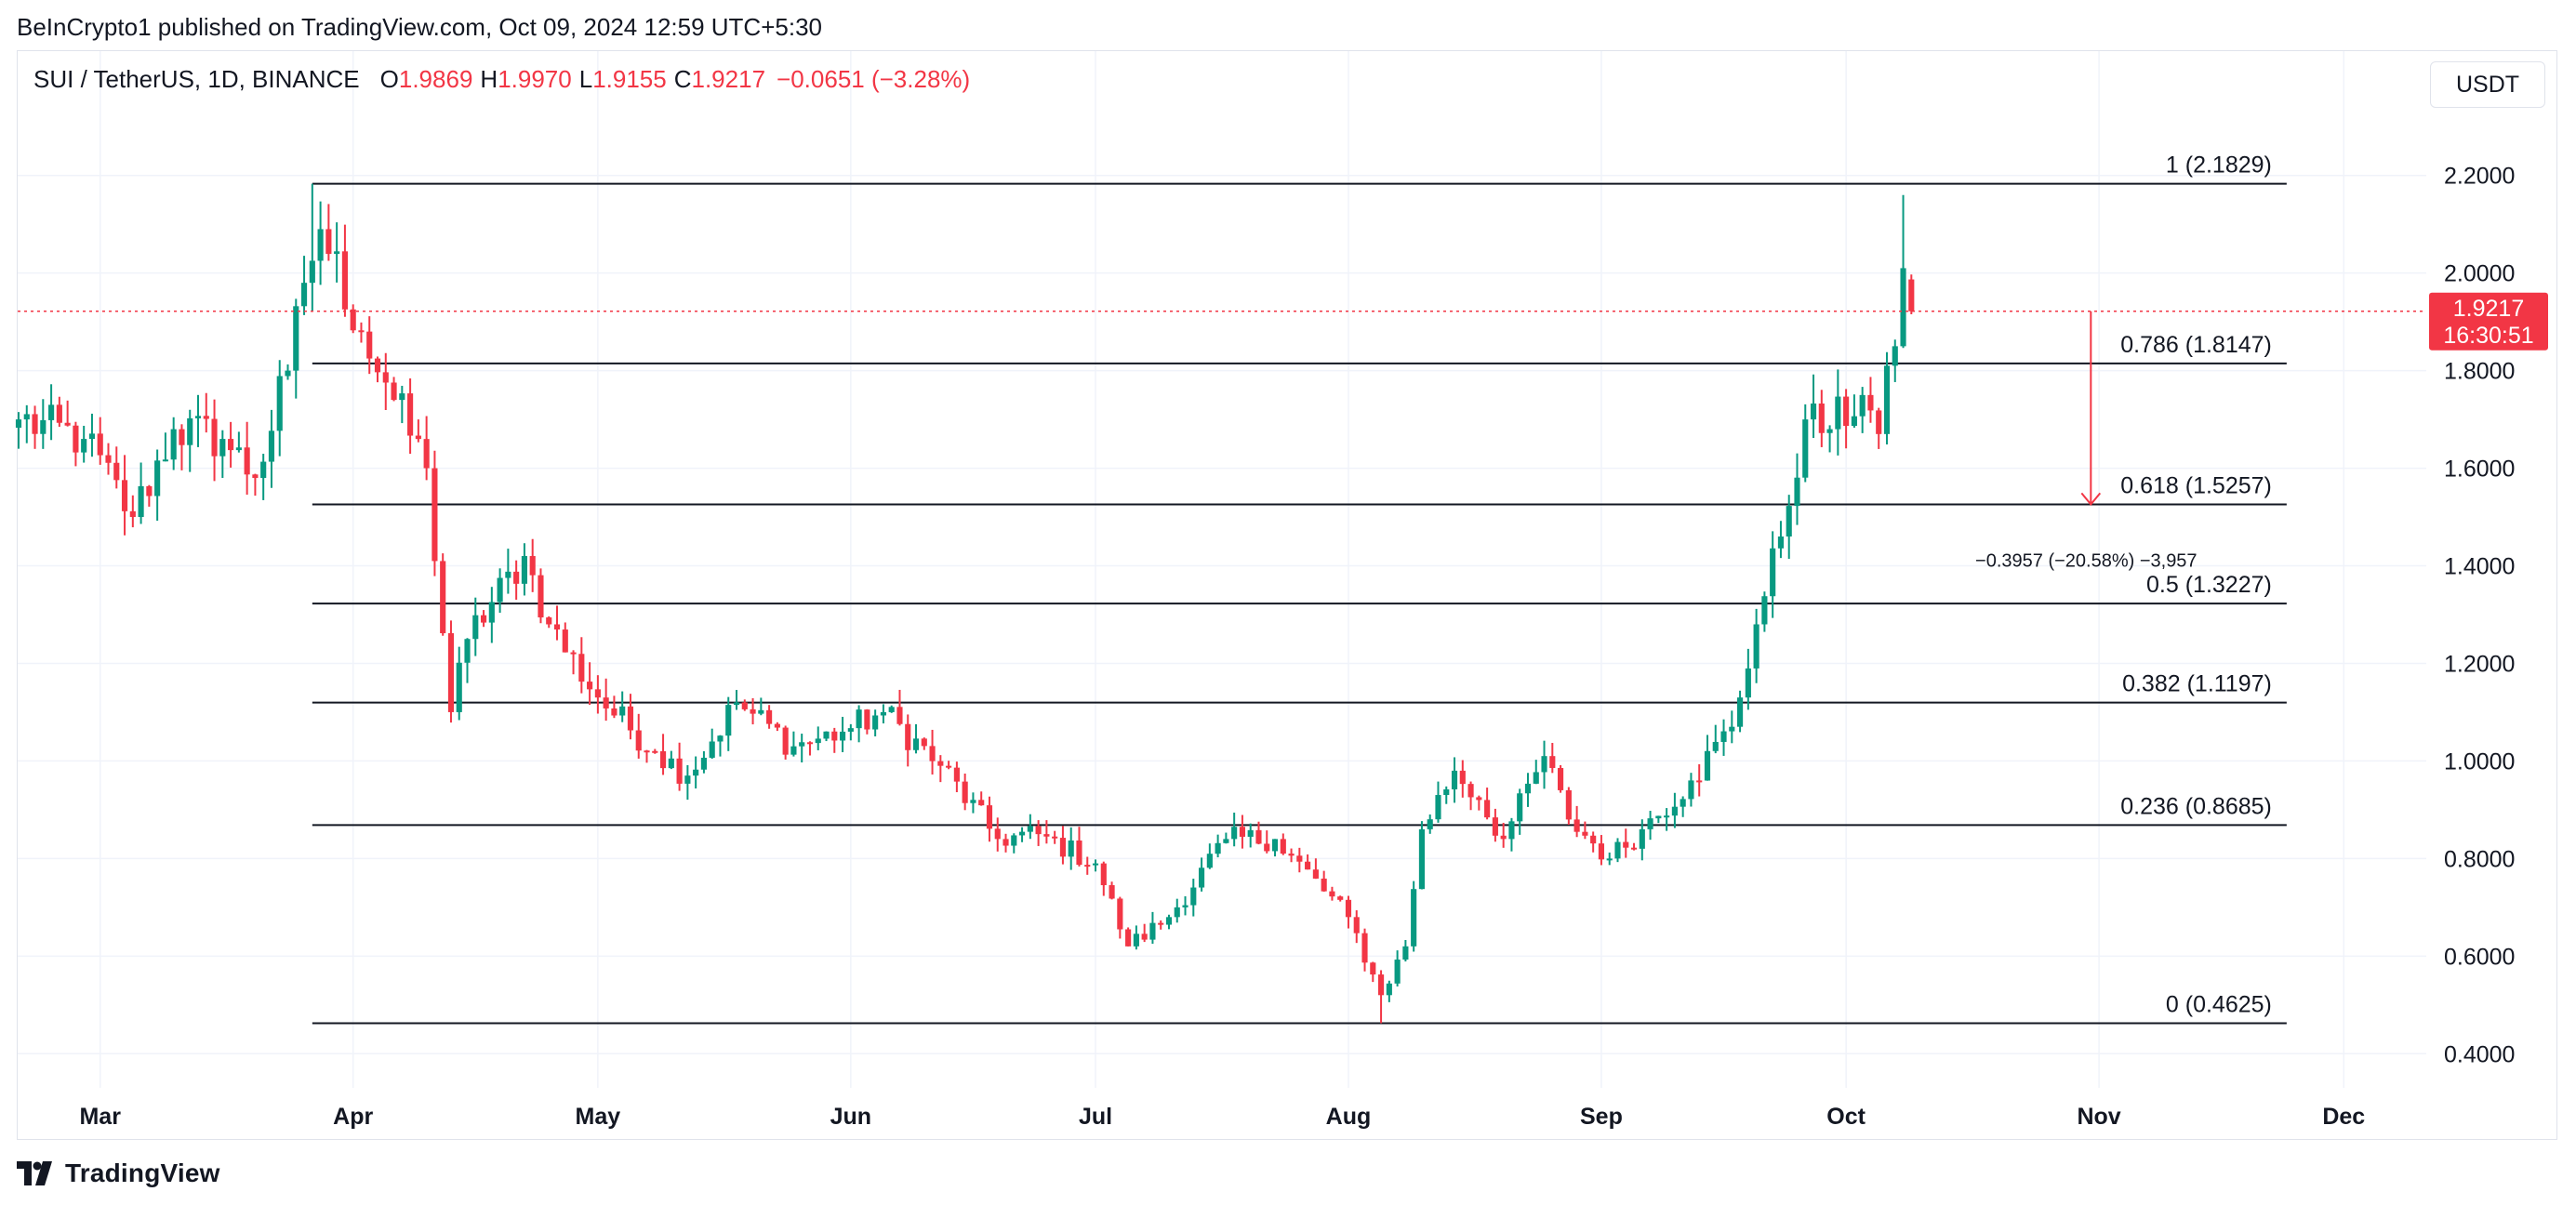 Image resolution: width=2576 pixels, height=1205 pixels. Describe the element at coordinates (435, 79) in the screenshot. I see `open-value: 1.9869` at that location.